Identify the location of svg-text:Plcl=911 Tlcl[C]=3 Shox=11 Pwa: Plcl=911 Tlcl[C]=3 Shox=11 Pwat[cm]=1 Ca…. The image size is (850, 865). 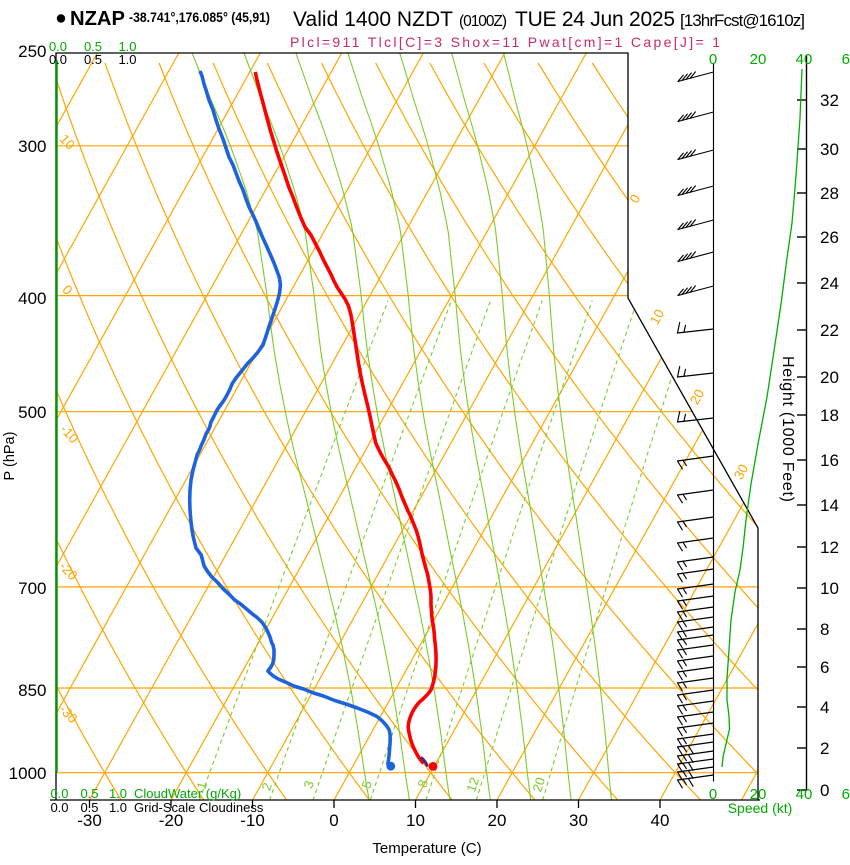
(505, 42).